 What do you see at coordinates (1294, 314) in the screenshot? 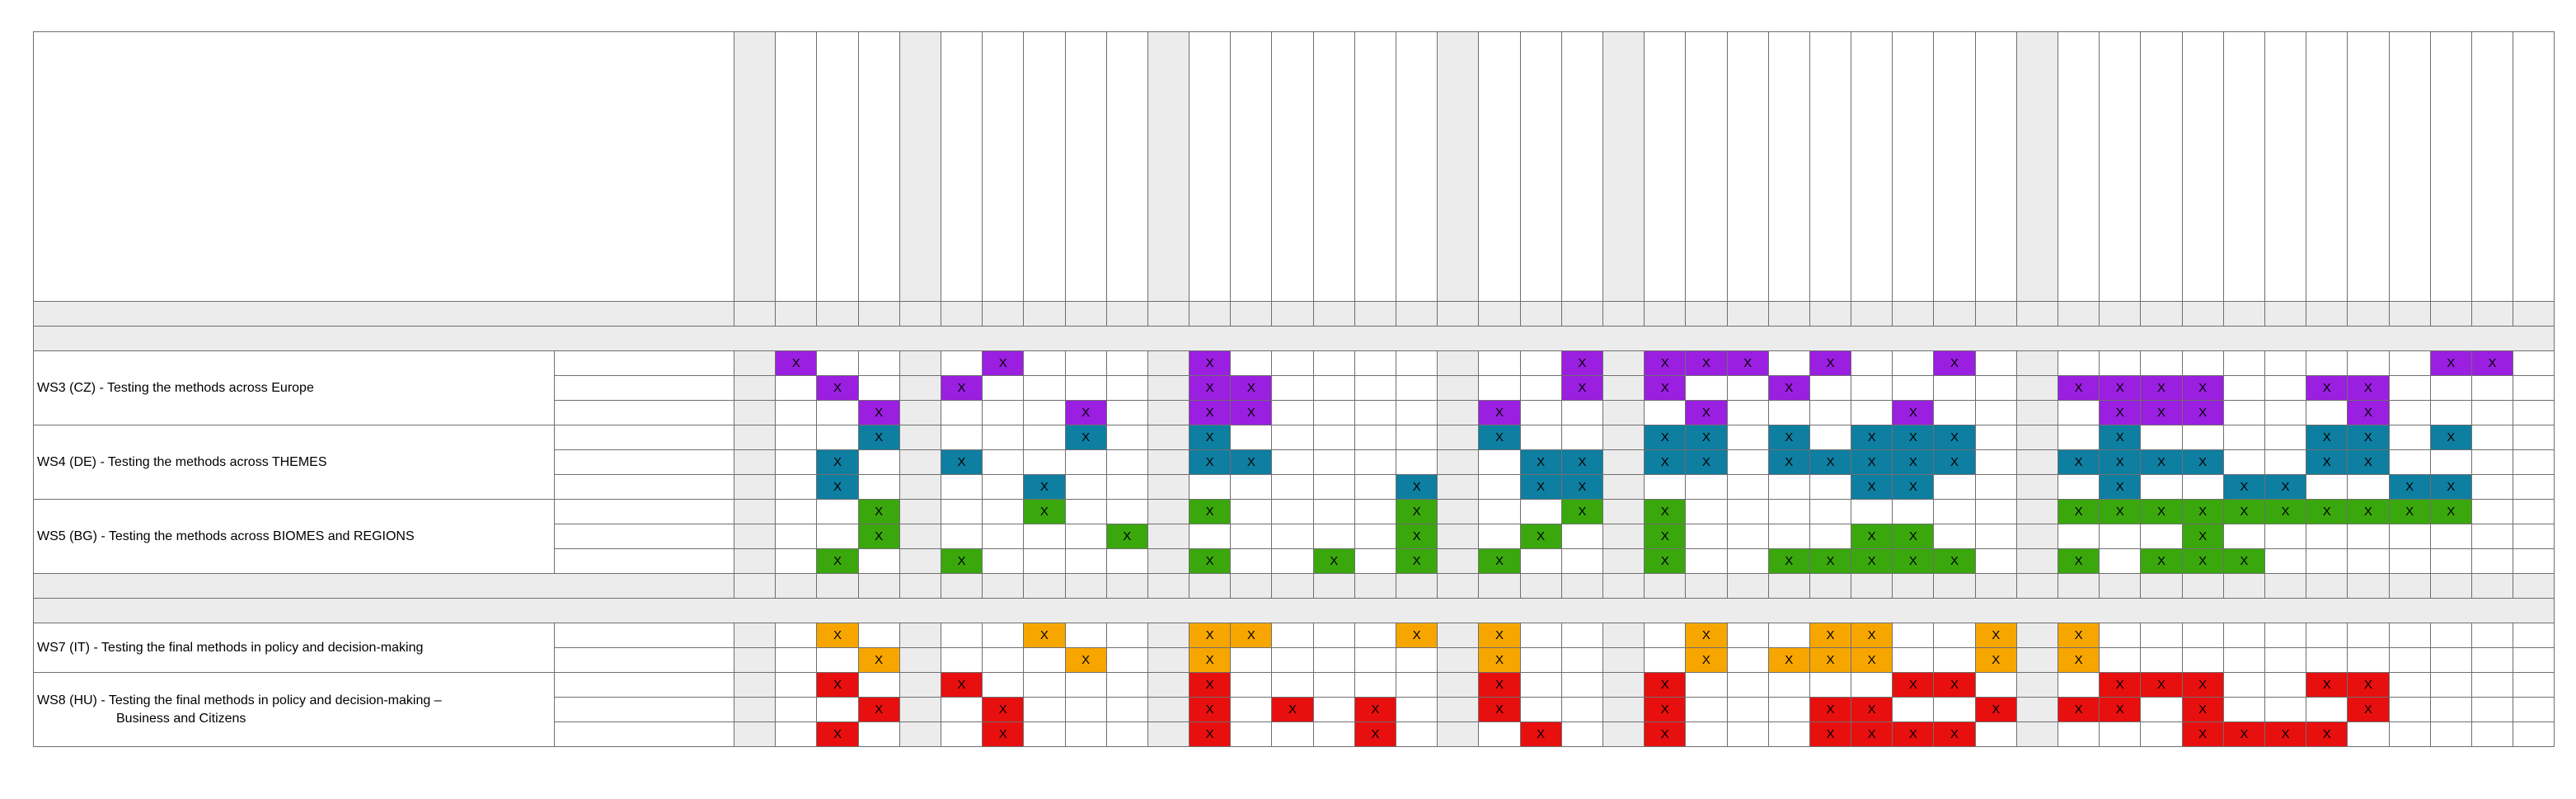
I see `spacer-row` at bounding box center [1294, 314].